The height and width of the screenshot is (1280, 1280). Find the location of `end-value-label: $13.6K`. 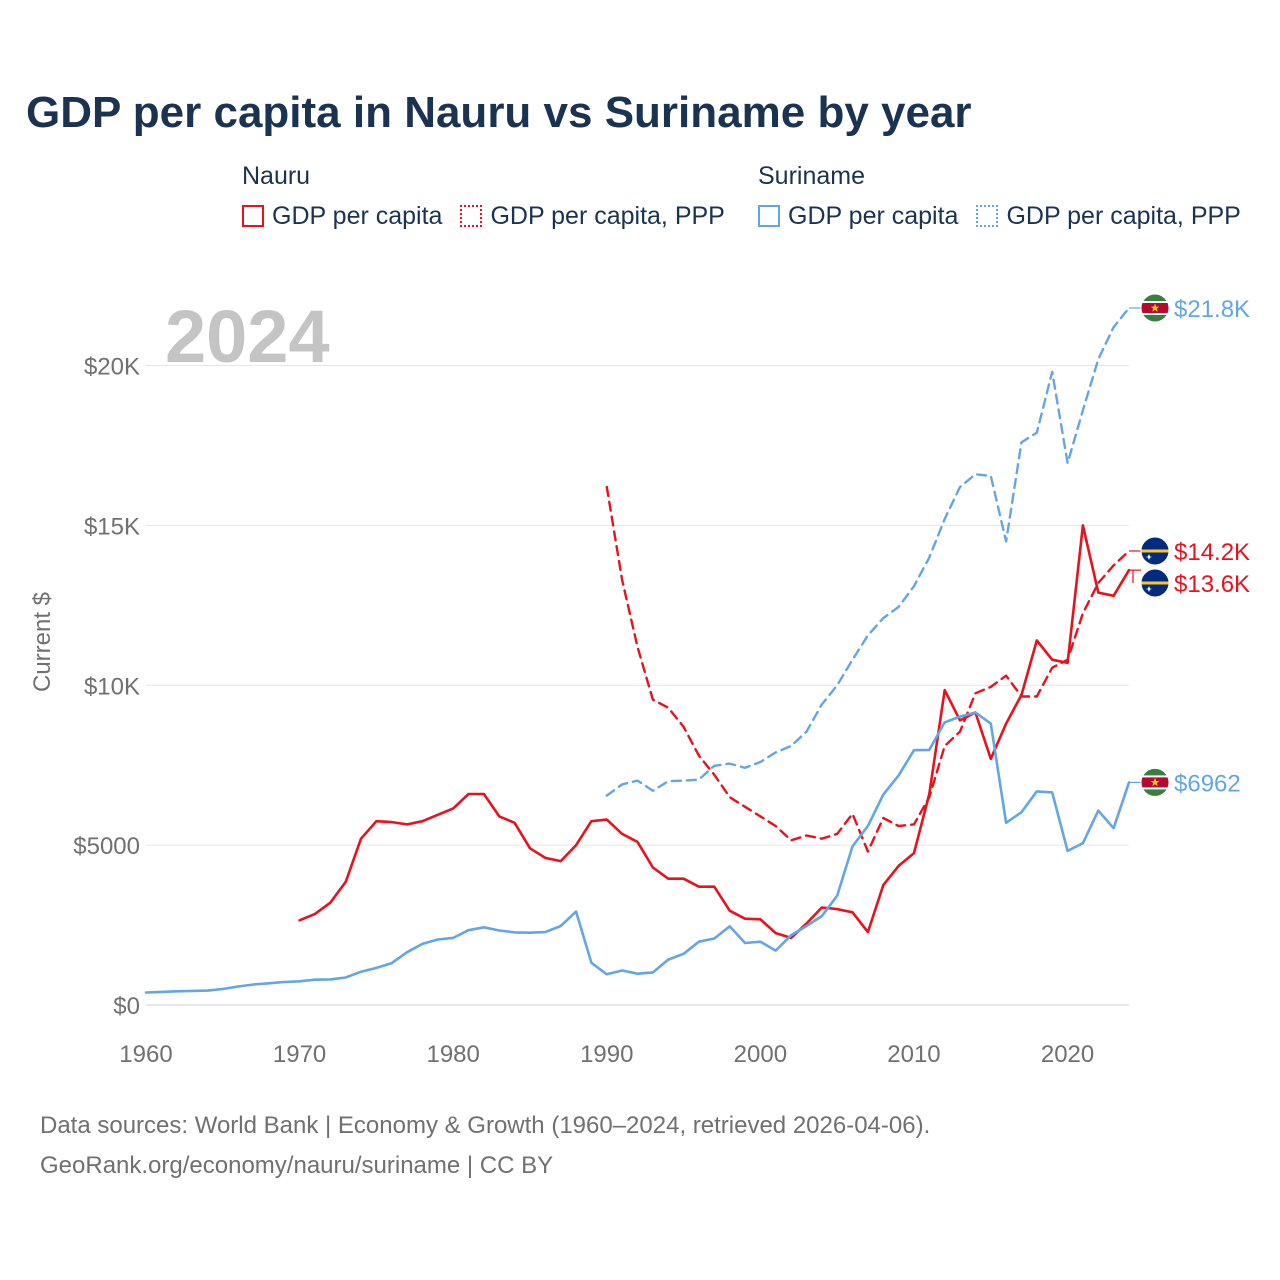

end-value-label: $13.6K is located at coordinates (1212, 584).